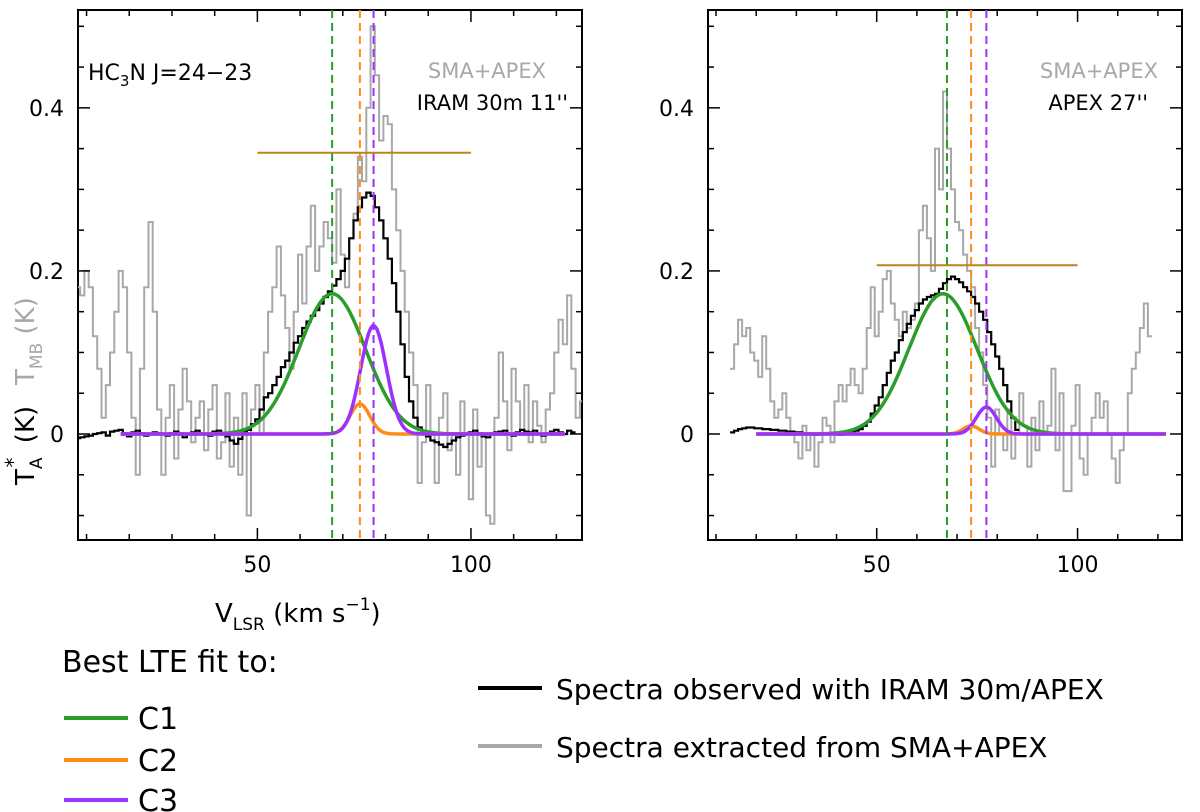 Image resolution: width=1200 pixels, height=812 pixels. Describe the element at coordinates (687, 435) in the screenshot. I see `right-ytick-label: 0` at that location.